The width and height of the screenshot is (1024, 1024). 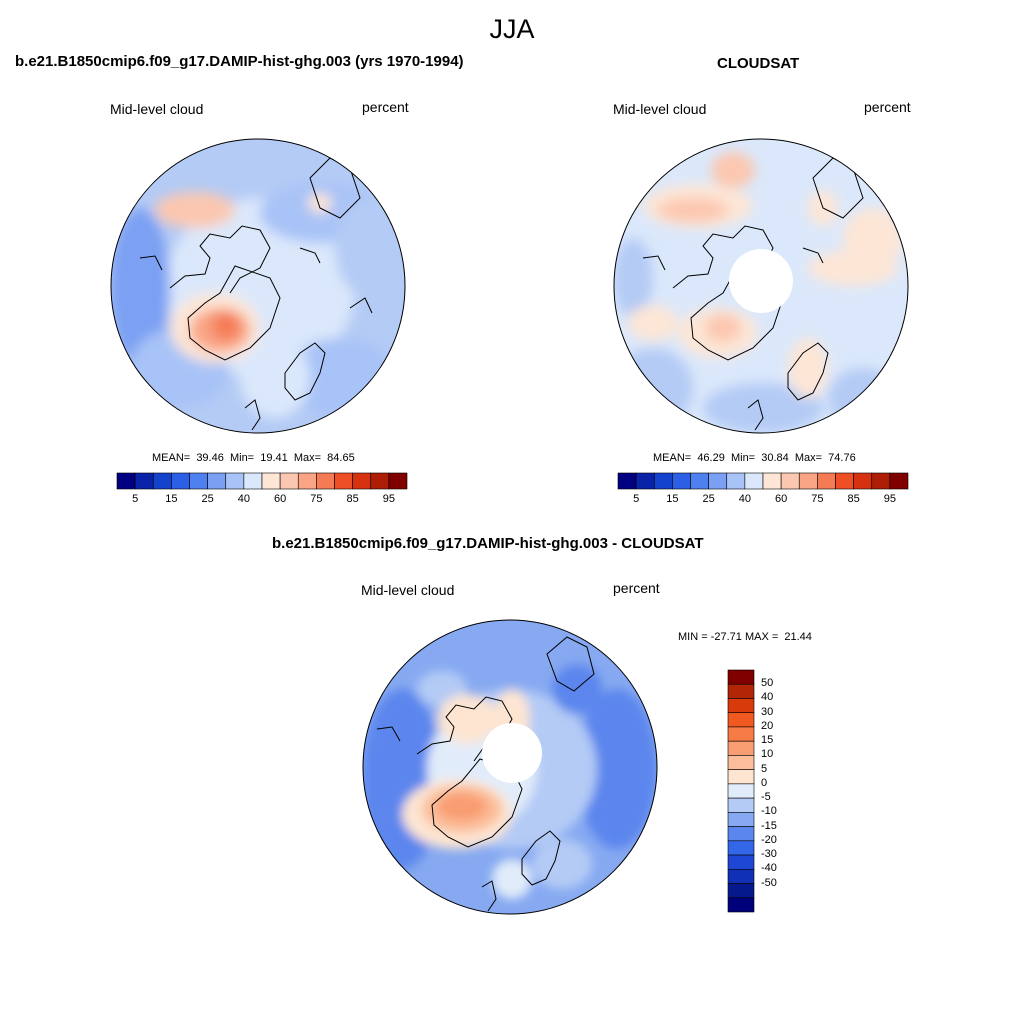 What do you see at coordinates (769, 839) in the screenshot?
I see `colorbar-tick-label: -20` at bounding box center [769, 839].